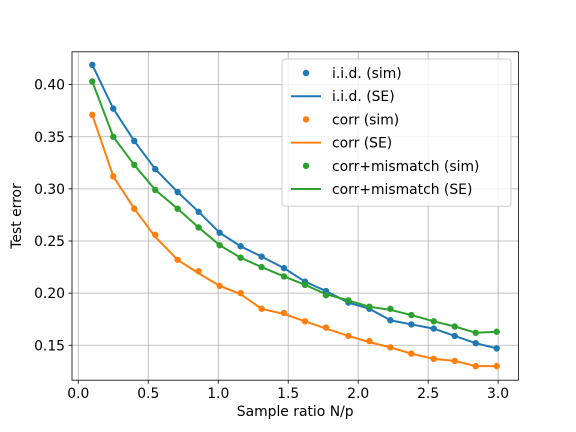  What do you see at coordinates (17, 216) in the screenshot?
I see `y-axis-label: Test error` at bounding box center [17, 216].